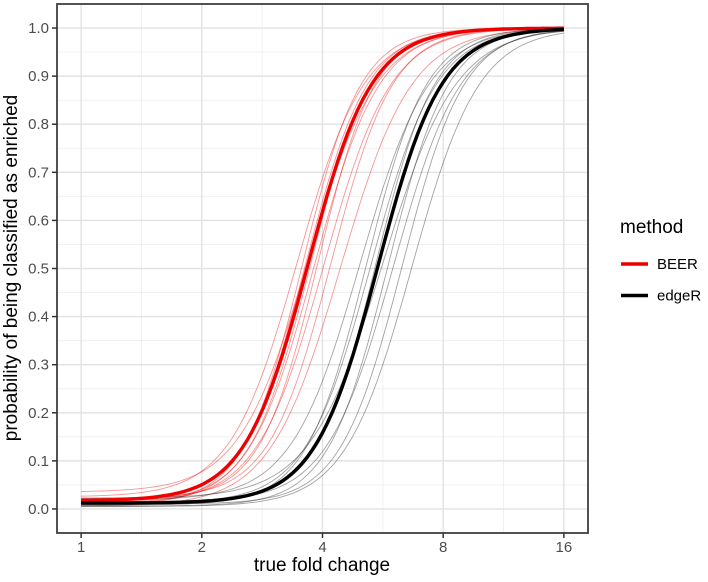 Image resolution: width=708 pixels, height=582 pixels. I want to click on y-tick-label: 0.2, so click(38, 413).